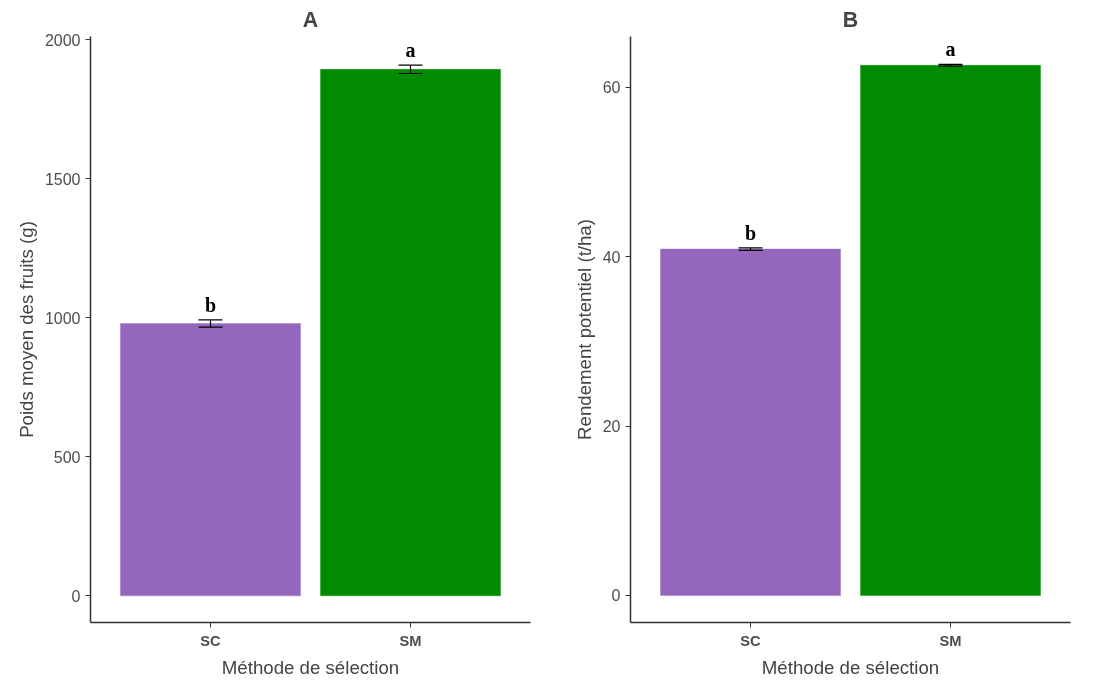 The height and width of the screenshot is (685, 1096). What do you see at coordinates (62, 179) in the screenshot?
I see `y-tick-label: 1500` at bounding box center [62, 179].